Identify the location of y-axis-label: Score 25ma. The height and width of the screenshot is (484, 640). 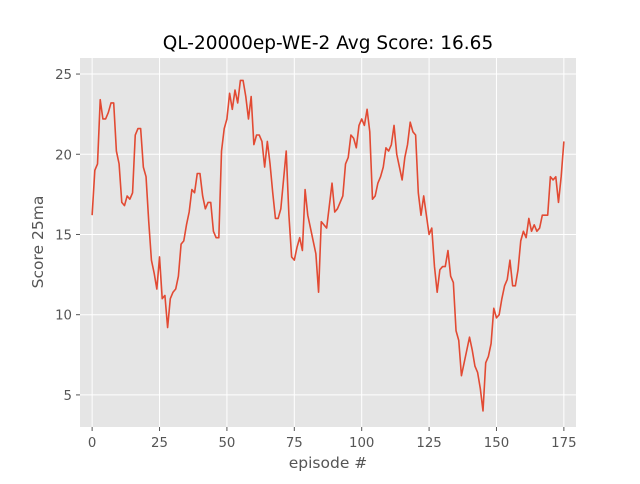
(38, 242).